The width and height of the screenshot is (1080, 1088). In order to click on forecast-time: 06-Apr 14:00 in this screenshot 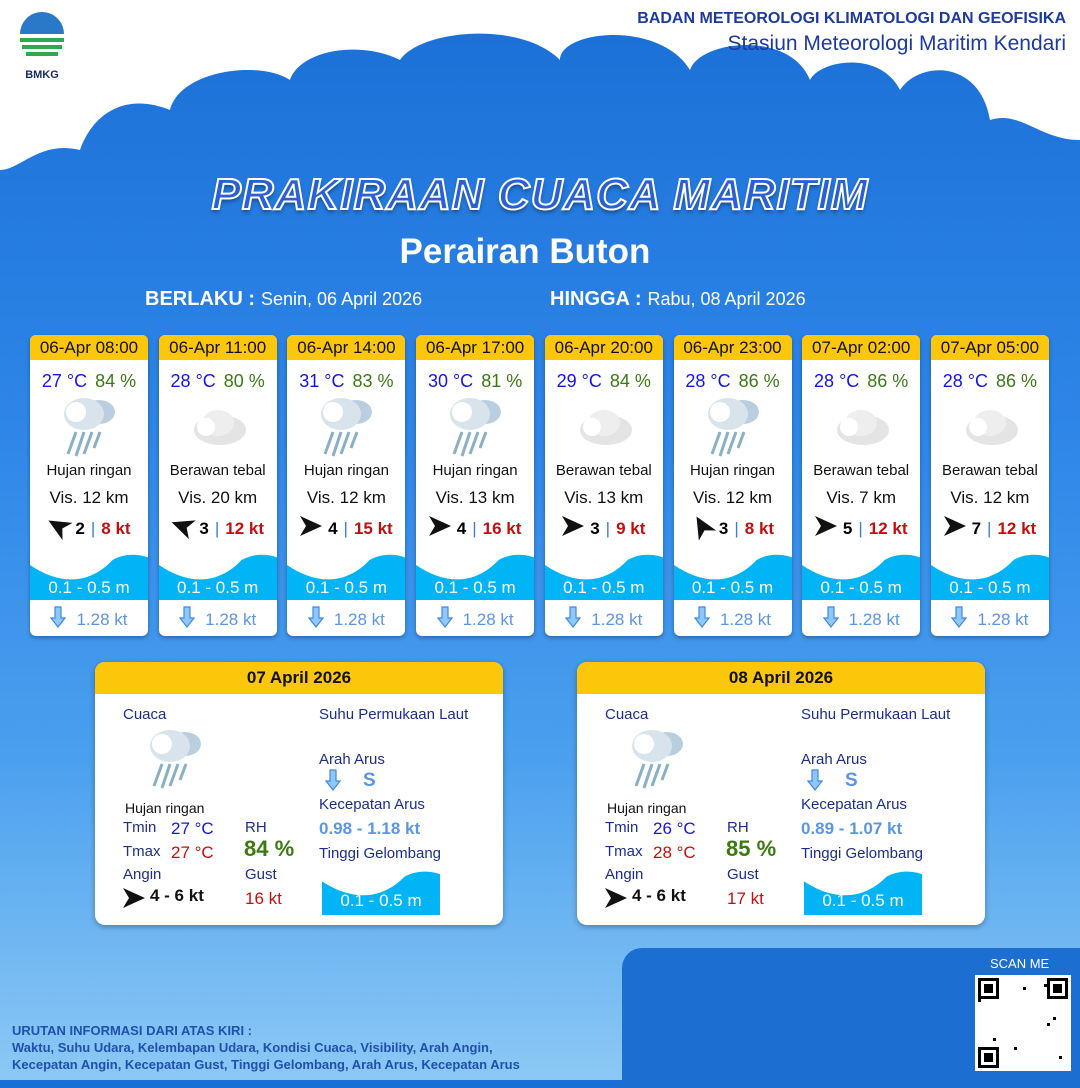, I will do `click(346, 347)`.